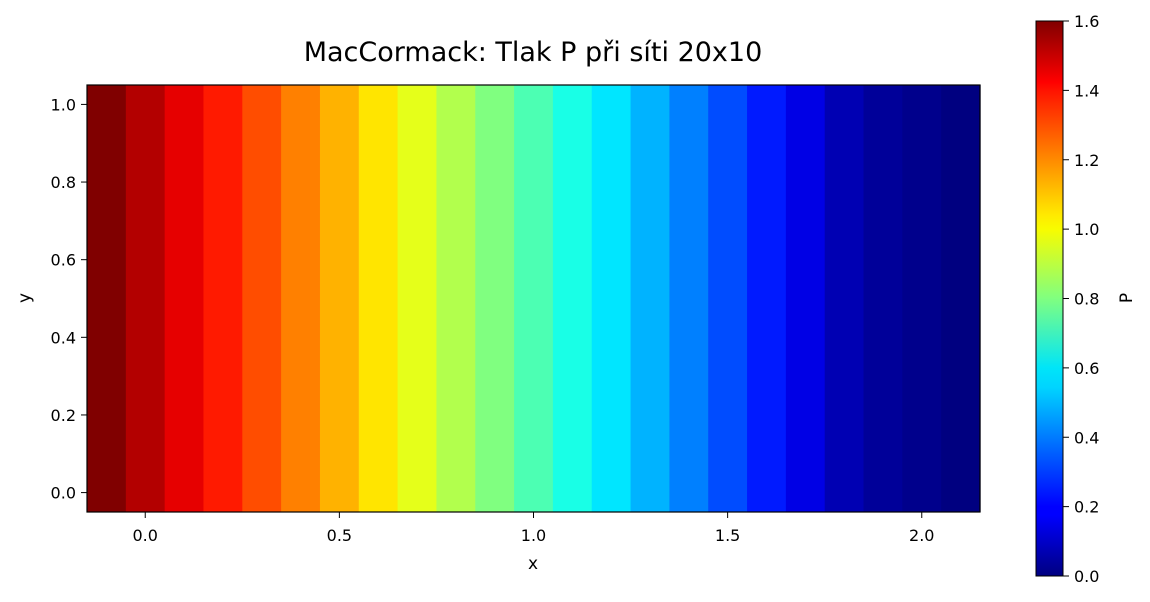  Describe the element at coordinates (63, 337) in the screenshot. I see `y-tick-label: 0.4` at that location.